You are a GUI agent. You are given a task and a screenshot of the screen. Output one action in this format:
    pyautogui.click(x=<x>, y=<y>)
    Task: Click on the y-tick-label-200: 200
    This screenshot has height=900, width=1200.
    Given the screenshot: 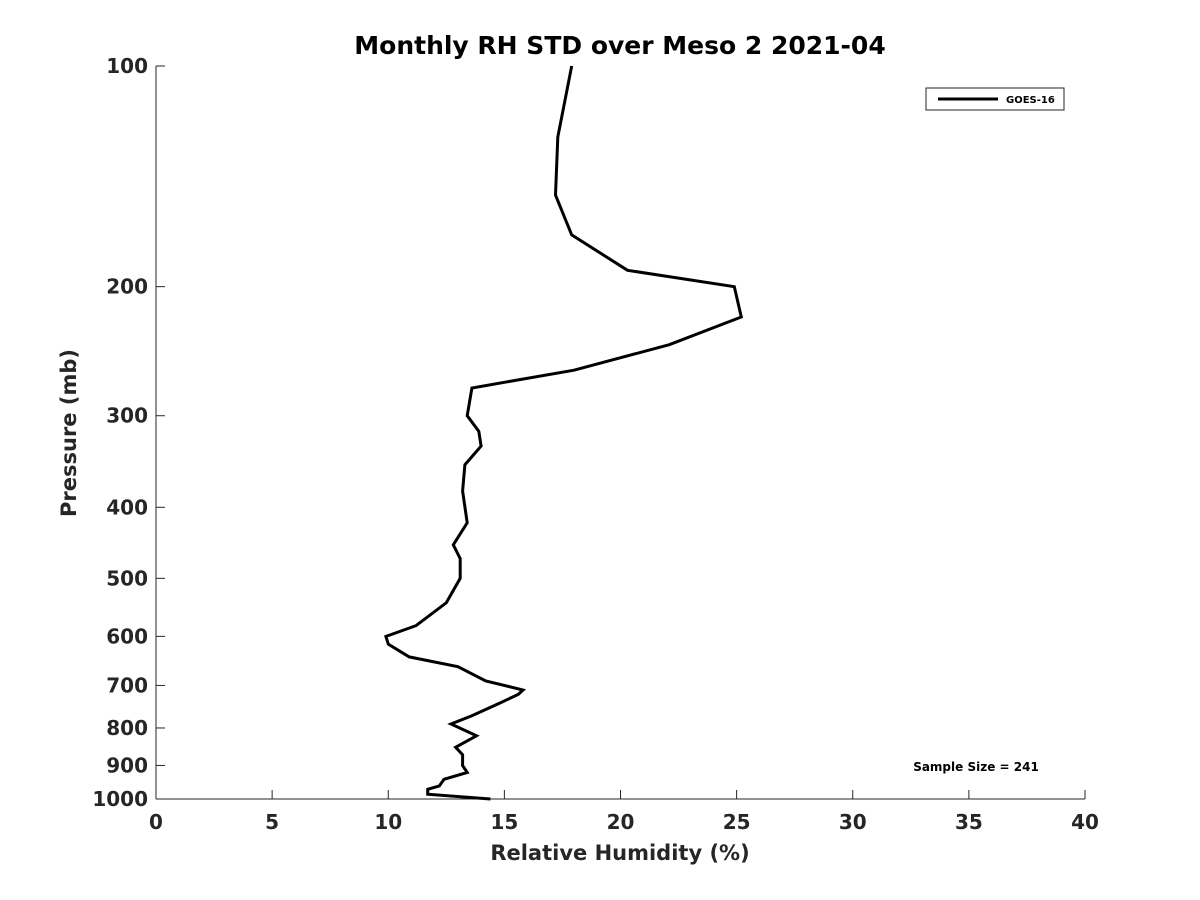 What is the action you would take?
    pyautogui.click(x=127, y=287)
    